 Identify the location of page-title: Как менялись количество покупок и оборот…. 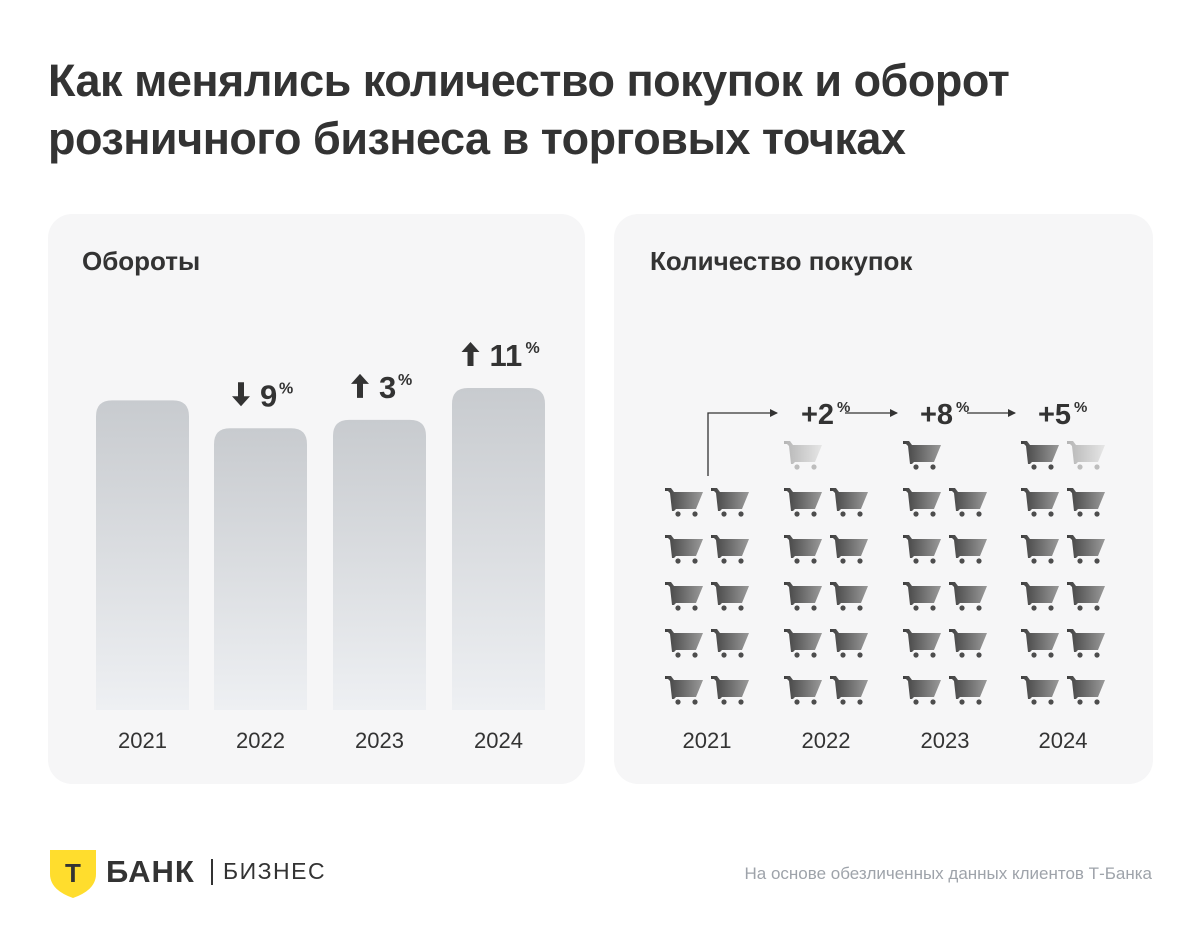
(529, 109).